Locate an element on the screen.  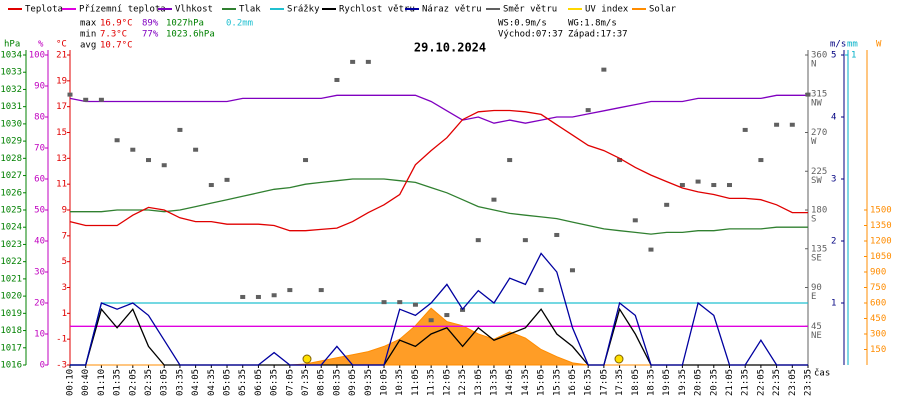
x-tick-label: 00:40 is located at coordinates (86, 382).